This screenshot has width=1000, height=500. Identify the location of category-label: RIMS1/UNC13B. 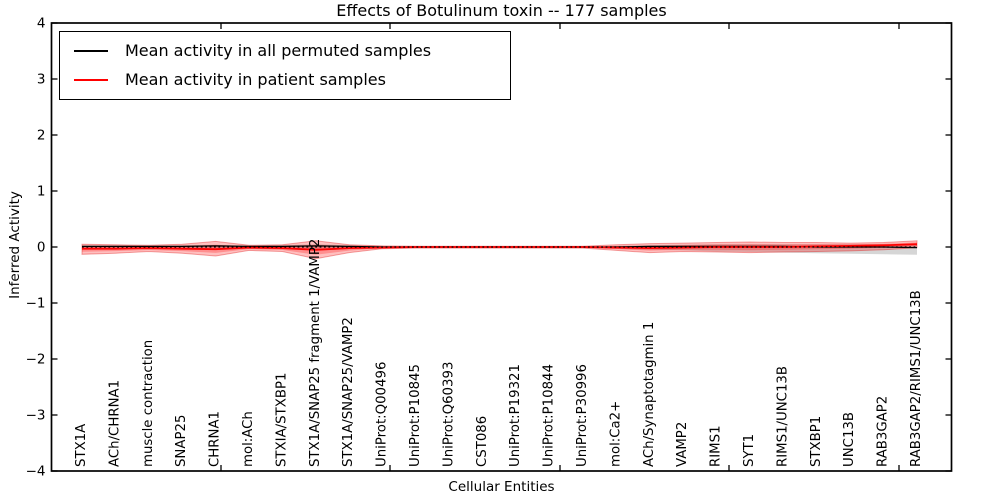
(782, 416).